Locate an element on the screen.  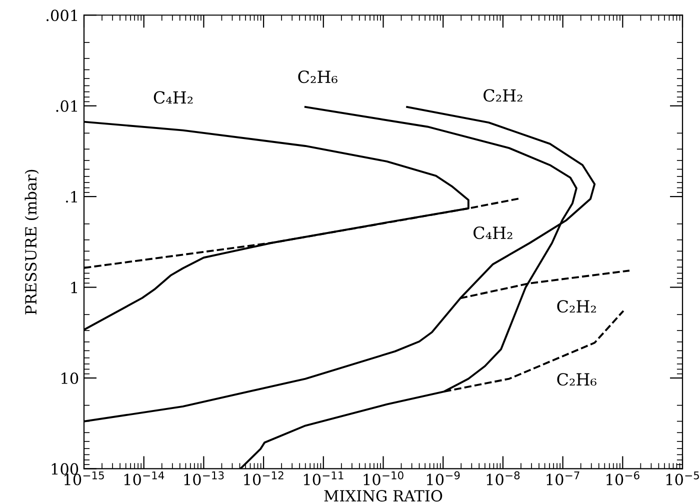
x-tick-label: 10$^{−8}$ is located at coordinates (503, 478).